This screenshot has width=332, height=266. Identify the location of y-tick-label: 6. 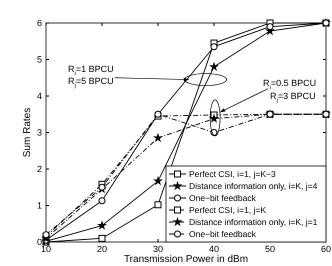
(39, 23).